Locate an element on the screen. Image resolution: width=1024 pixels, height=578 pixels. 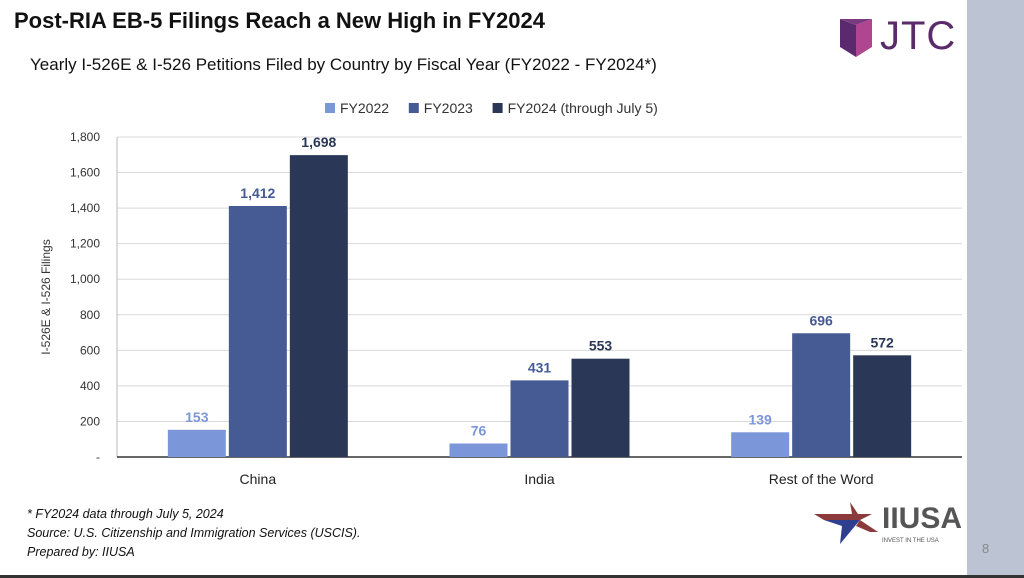
data-label: 696 is located at coordinates (821, 320).